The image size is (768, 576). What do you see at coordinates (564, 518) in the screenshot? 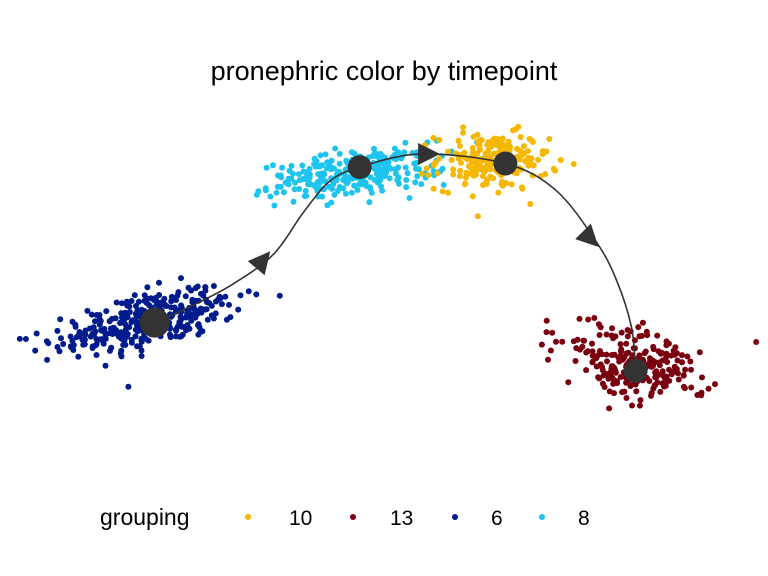
I see `legend-entry-8: 8` at bounding box center [564, 518].